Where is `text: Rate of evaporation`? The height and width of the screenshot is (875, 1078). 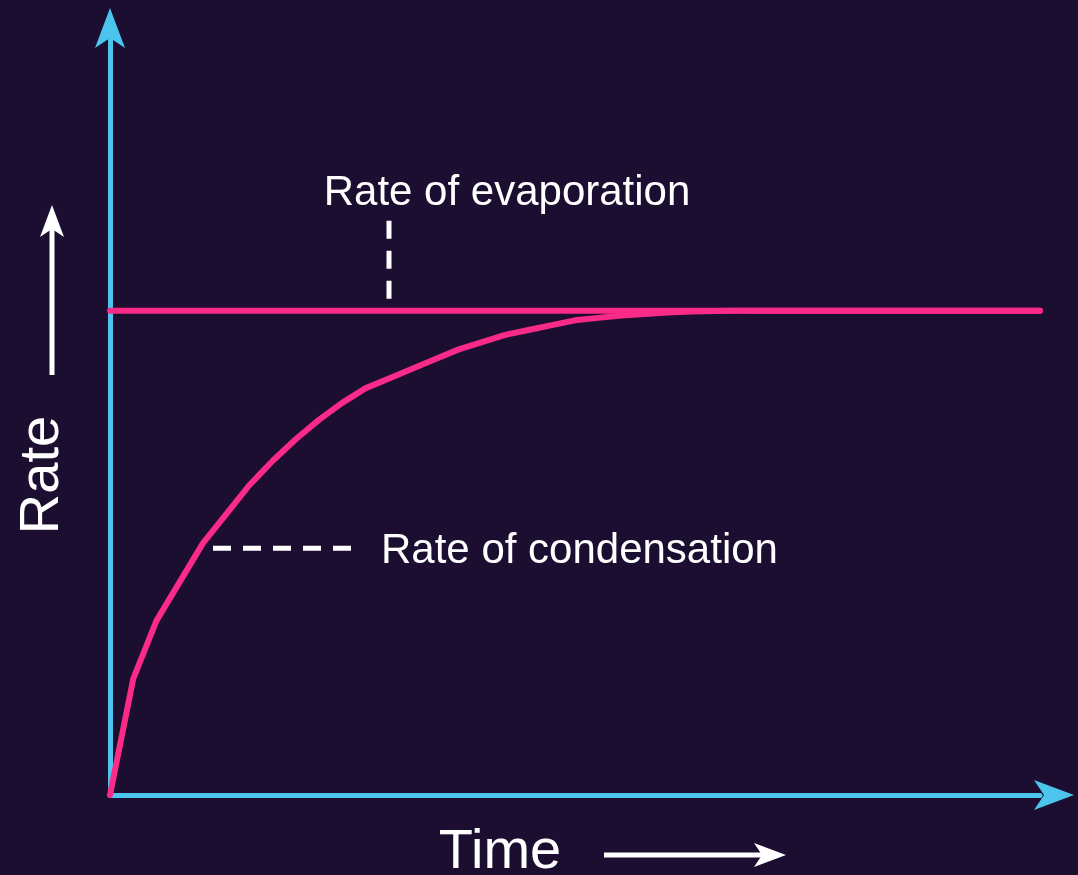 text: Rate of evaporation is located at coordinates (507, 191).